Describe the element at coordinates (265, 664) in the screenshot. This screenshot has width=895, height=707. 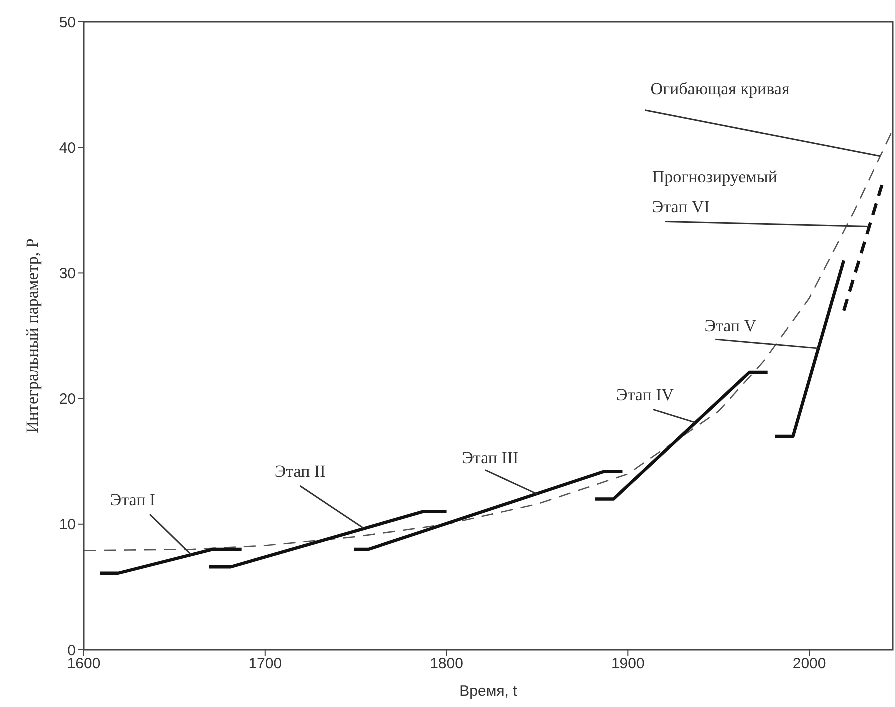
I see `x-tick-label: 1700` at that location.